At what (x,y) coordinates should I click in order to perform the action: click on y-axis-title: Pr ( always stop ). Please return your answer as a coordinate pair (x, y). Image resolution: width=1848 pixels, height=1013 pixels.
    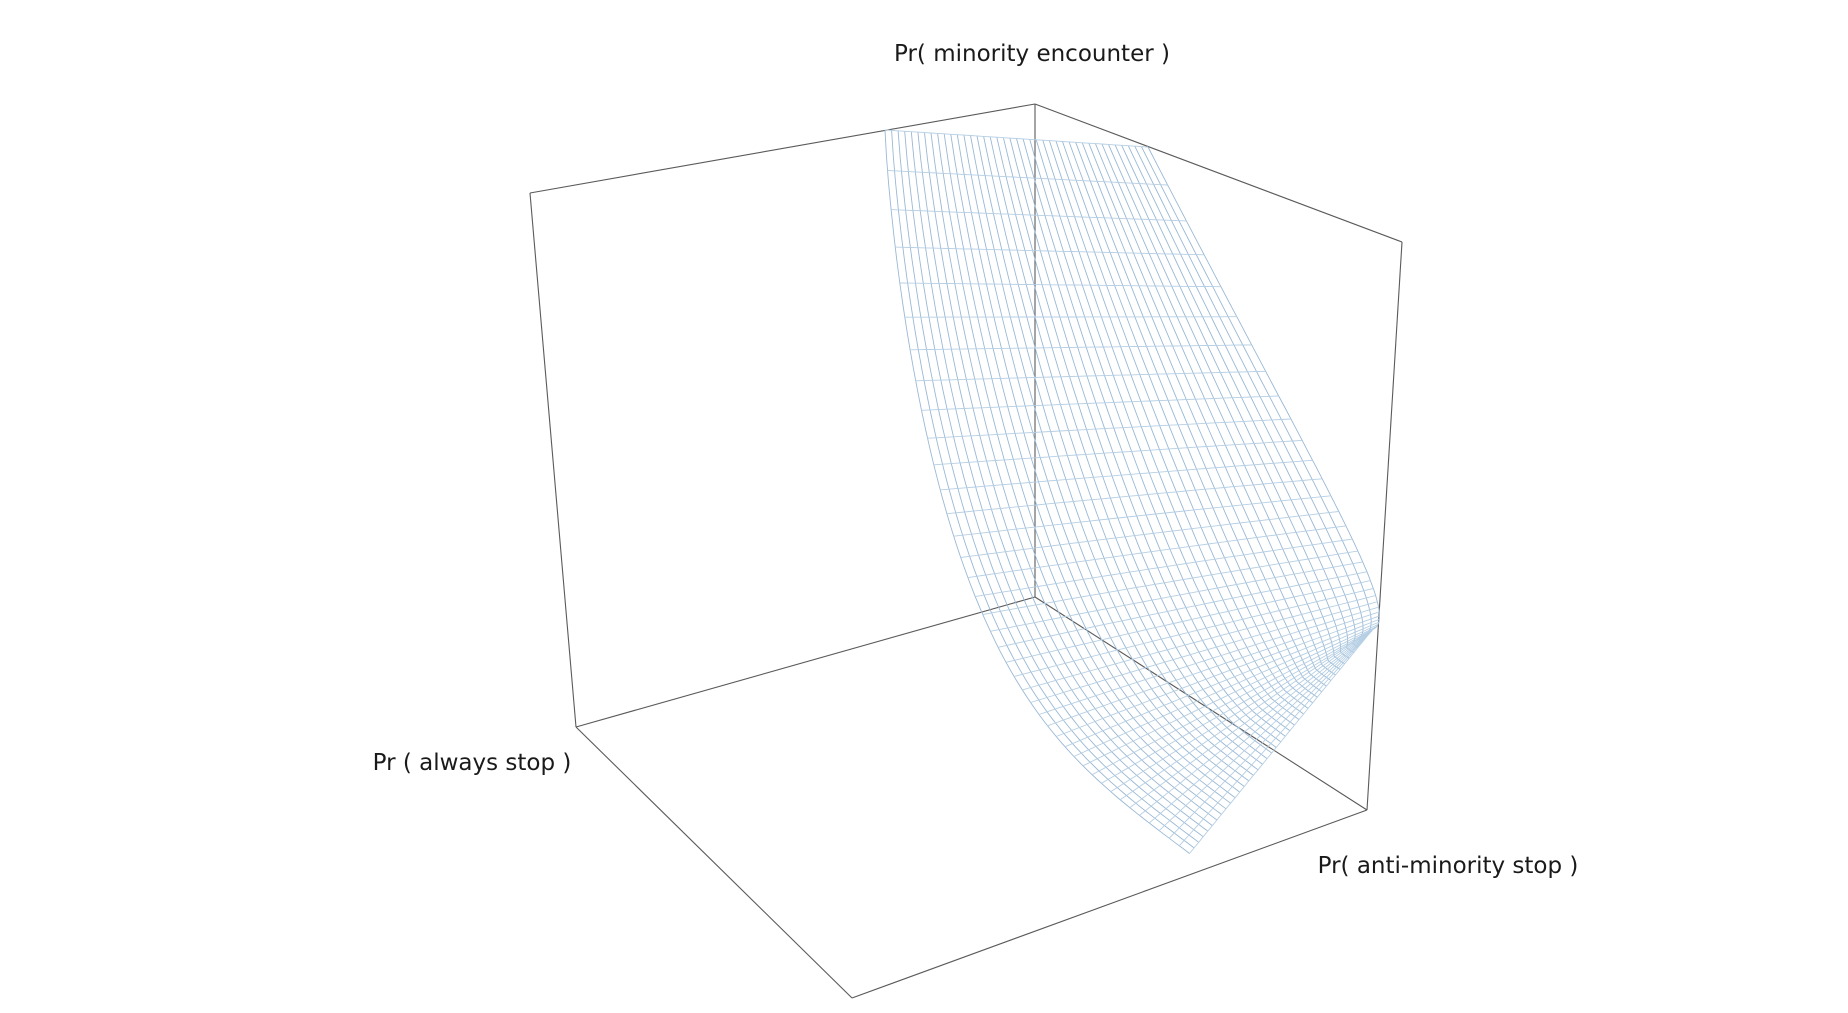
    Looking at the image, I should click on (472, 763).